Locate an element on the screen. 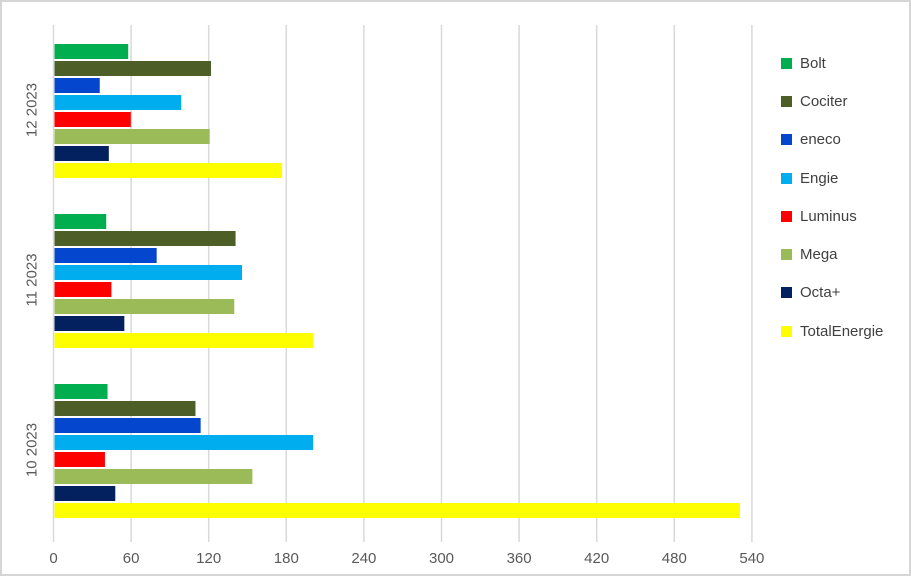 This screenshot has height=576, width=911. bar-cociter-10-2023 is located at coordinates (125, 408).